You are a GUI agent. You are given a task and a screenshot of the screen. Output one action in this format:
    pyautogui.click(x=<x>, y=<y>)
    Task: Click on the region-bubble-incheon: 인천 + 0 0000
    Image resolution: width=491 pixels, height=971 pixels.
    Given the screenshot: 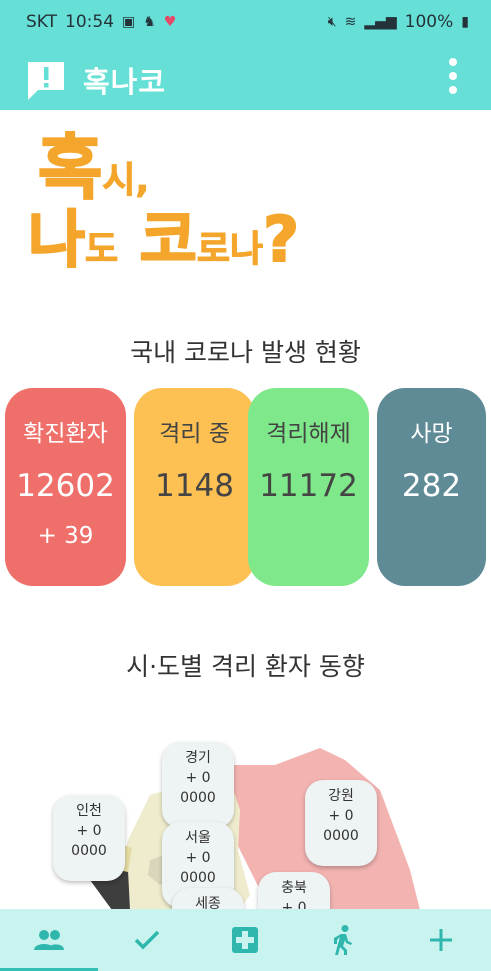 What is the action you would take?
    pyautogui.click(x=89, y=838)
    